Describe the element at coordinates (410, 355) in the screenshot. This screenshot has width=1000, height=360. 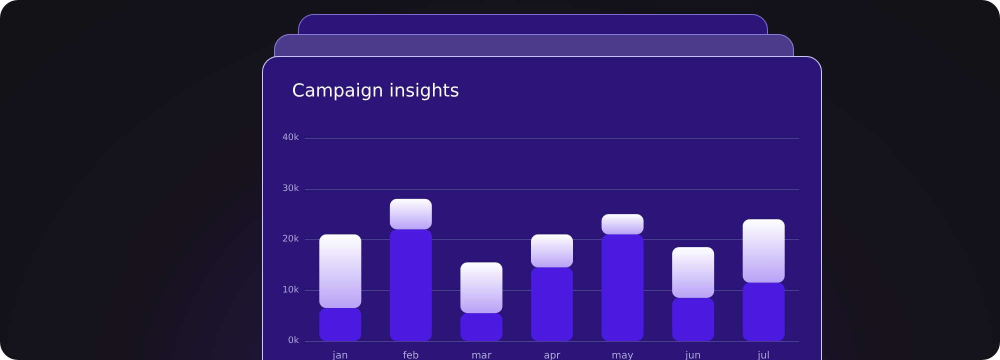
I see `x-tick-label: feb` at that location.